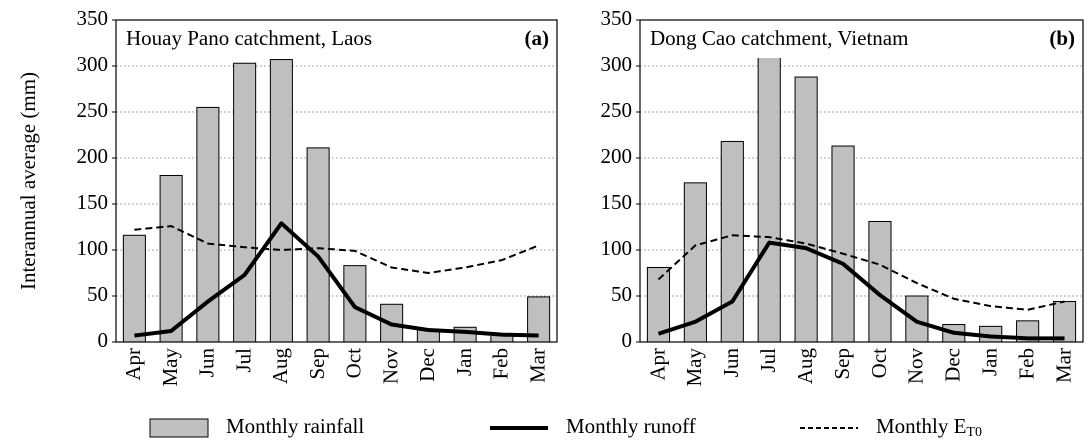 This screenshot has height=443, width=1089. Describe the element at coordinates (28, 181) in the screenshot. I see `y-axis-label: Interannual average (mm)` at that location.